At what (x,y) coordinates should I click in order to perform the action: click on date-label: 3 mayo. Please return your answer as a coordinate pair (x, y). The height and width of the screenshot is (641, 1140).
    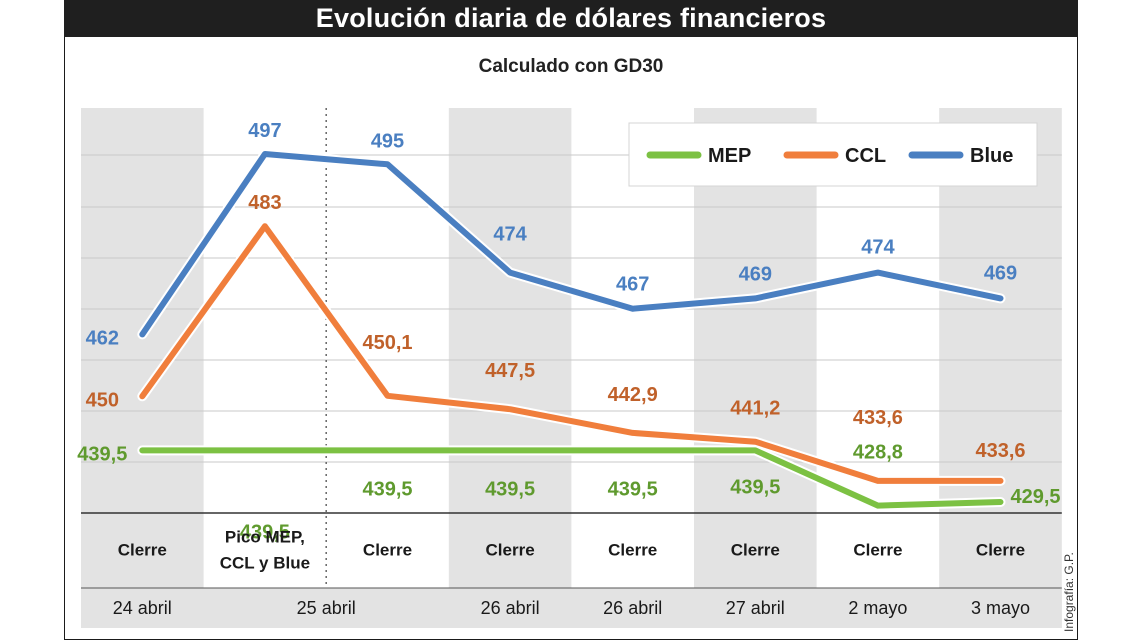
    Looking at the image, I should click on (1000, 608).